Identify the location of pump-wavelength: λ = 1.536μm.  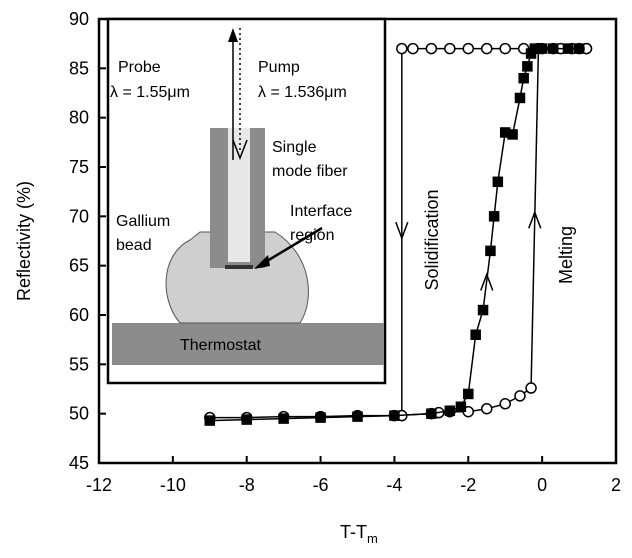
(302, 92).